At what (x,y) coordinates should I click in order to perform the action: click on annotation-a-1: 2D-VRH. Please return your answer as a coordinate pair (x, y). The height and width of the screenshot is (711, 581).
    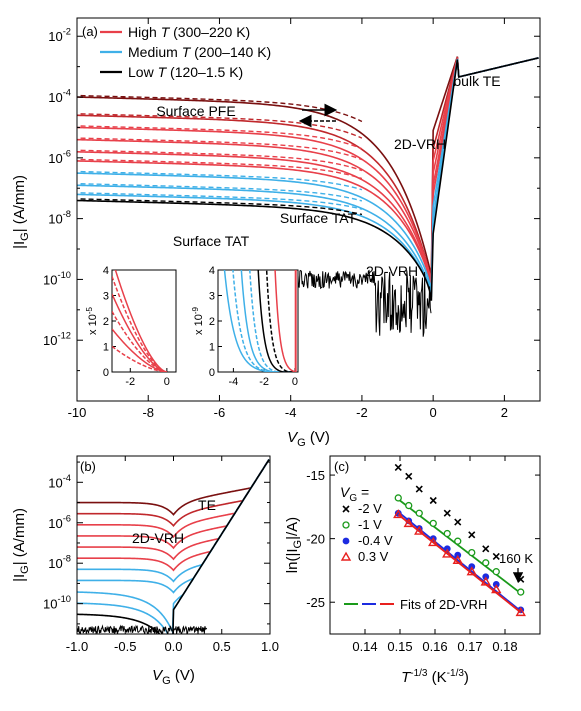
    Looking at the image, I should click on (420, 144).